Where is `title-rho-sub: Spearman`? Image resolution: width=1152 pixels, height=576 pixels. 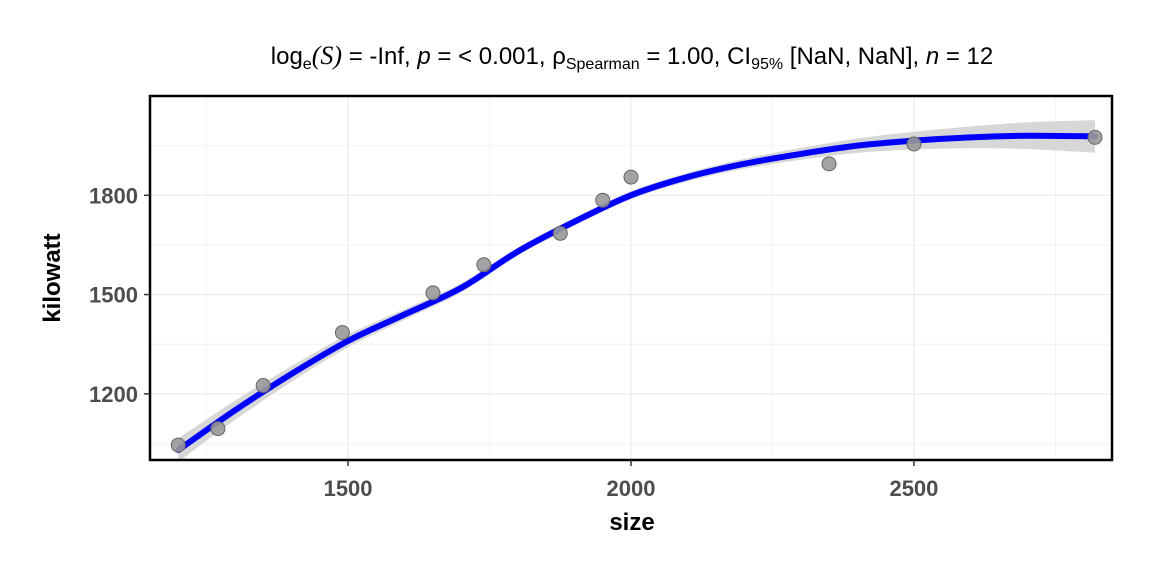 title-rho-sub: Spearman is located at coordinates (603, 64).